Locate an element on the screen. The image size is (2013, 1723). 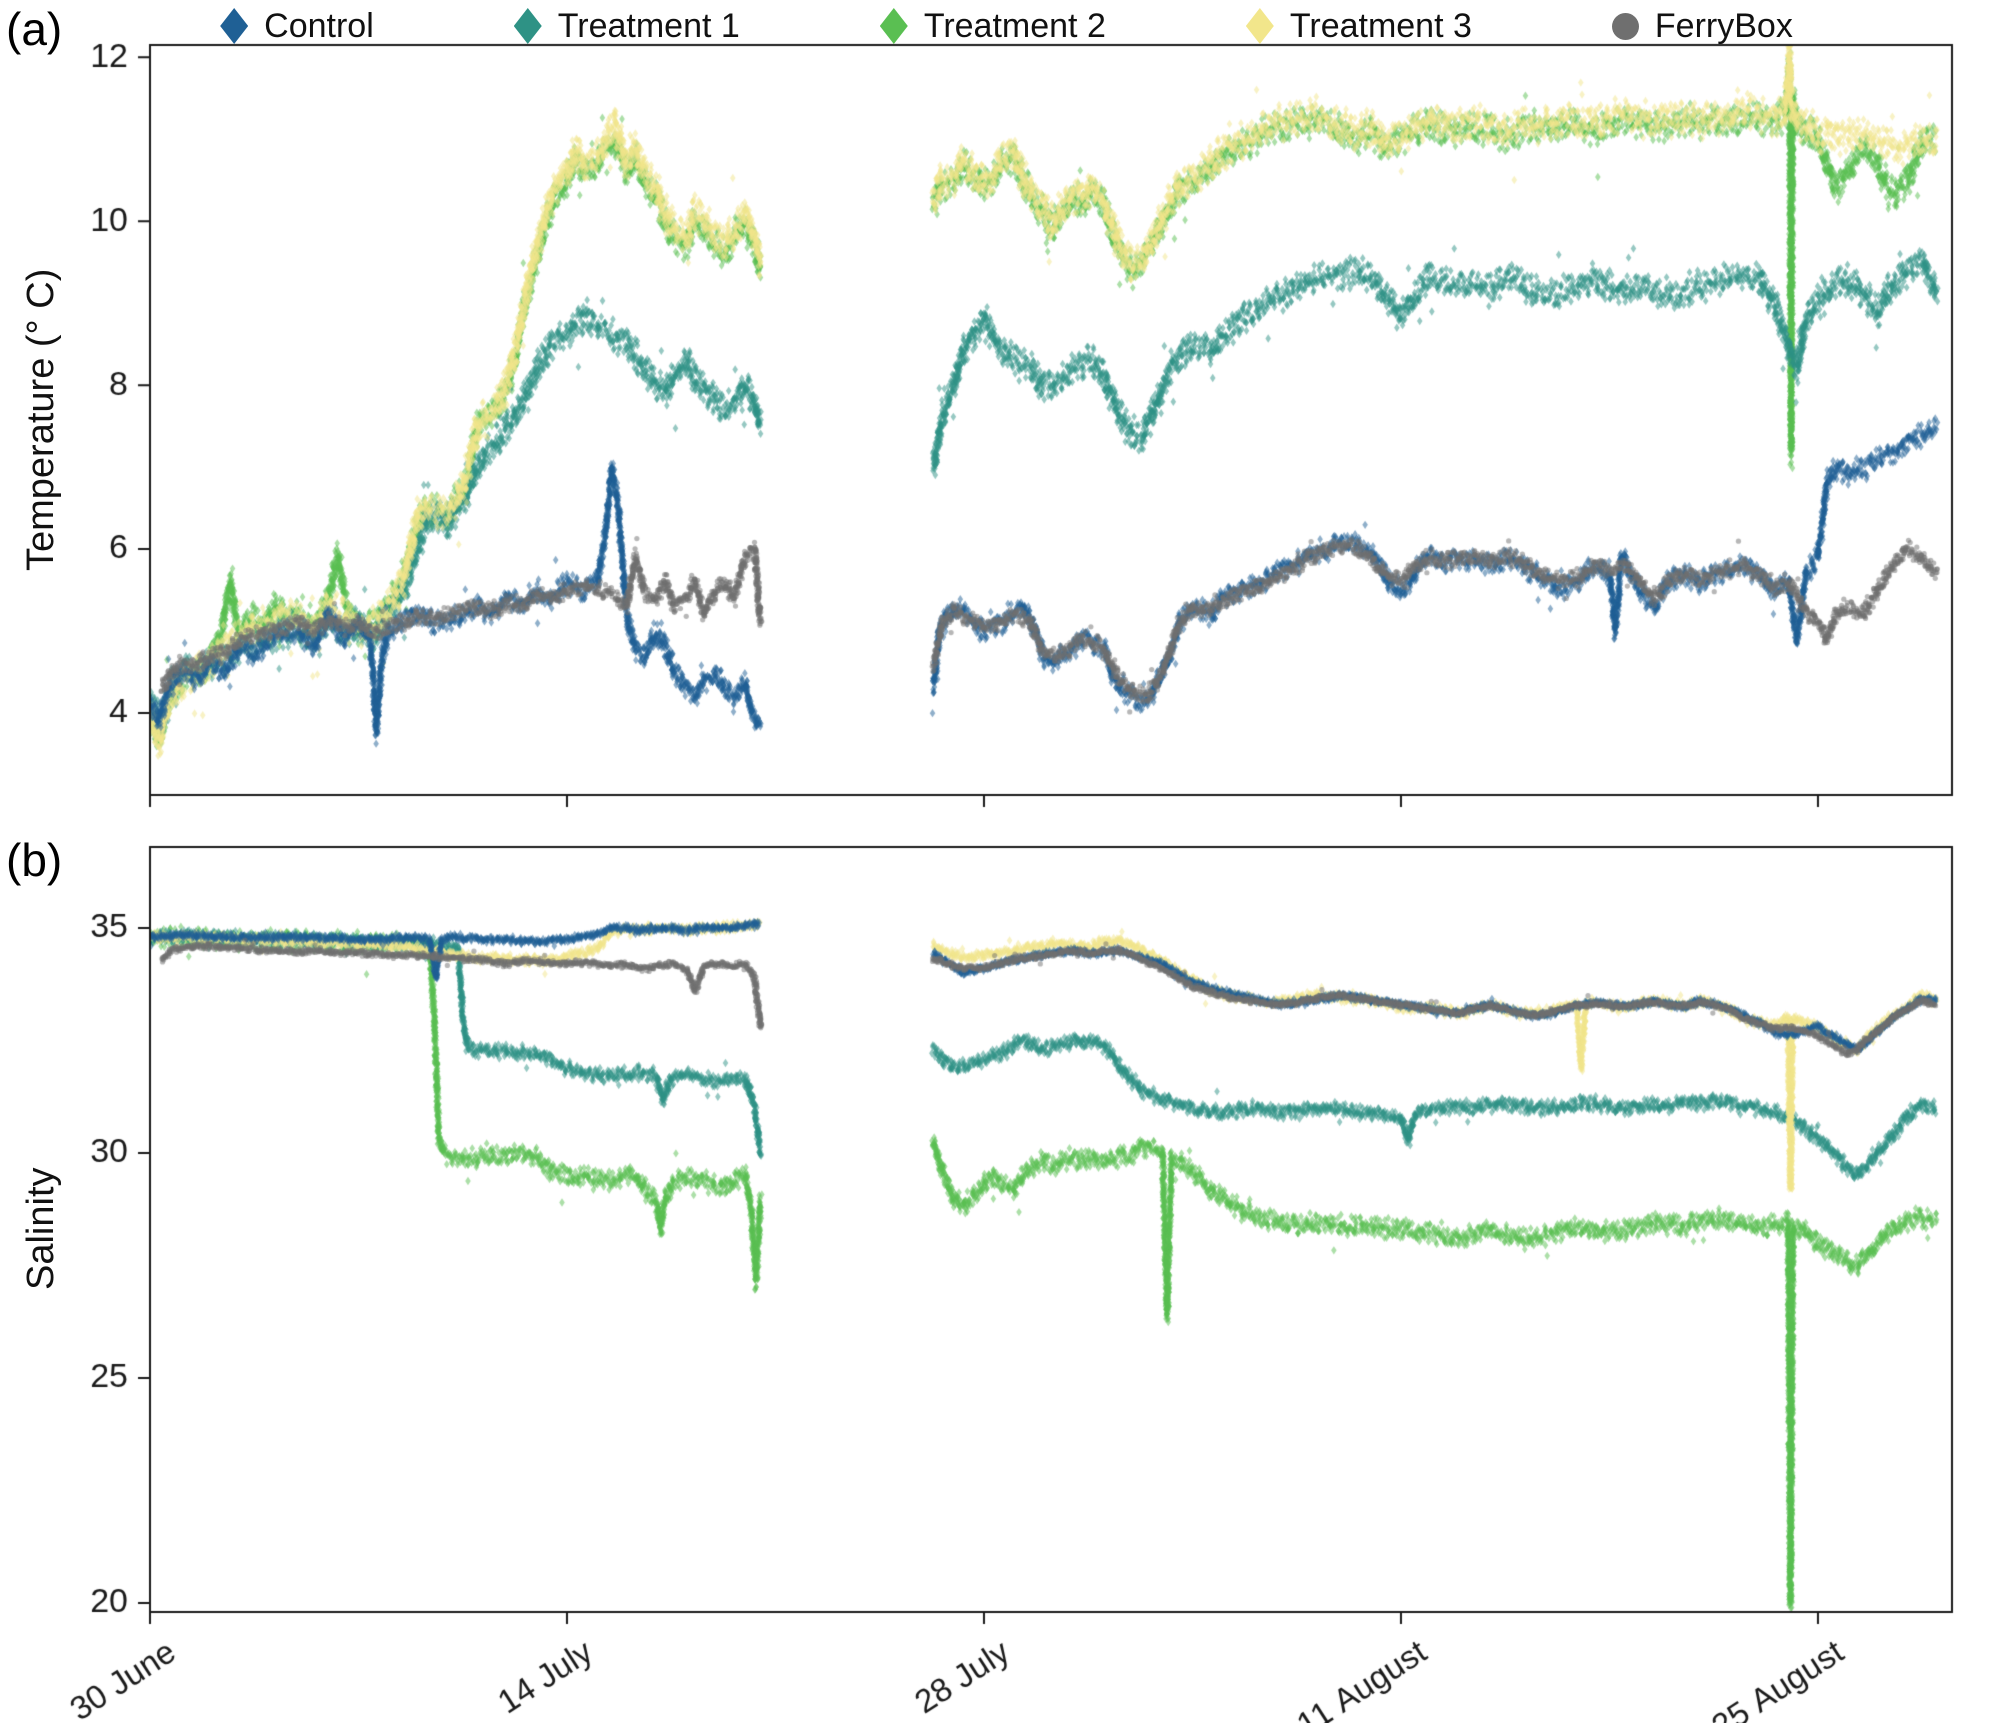
panel-b-label: (b) is located at coordinates (34, 860).